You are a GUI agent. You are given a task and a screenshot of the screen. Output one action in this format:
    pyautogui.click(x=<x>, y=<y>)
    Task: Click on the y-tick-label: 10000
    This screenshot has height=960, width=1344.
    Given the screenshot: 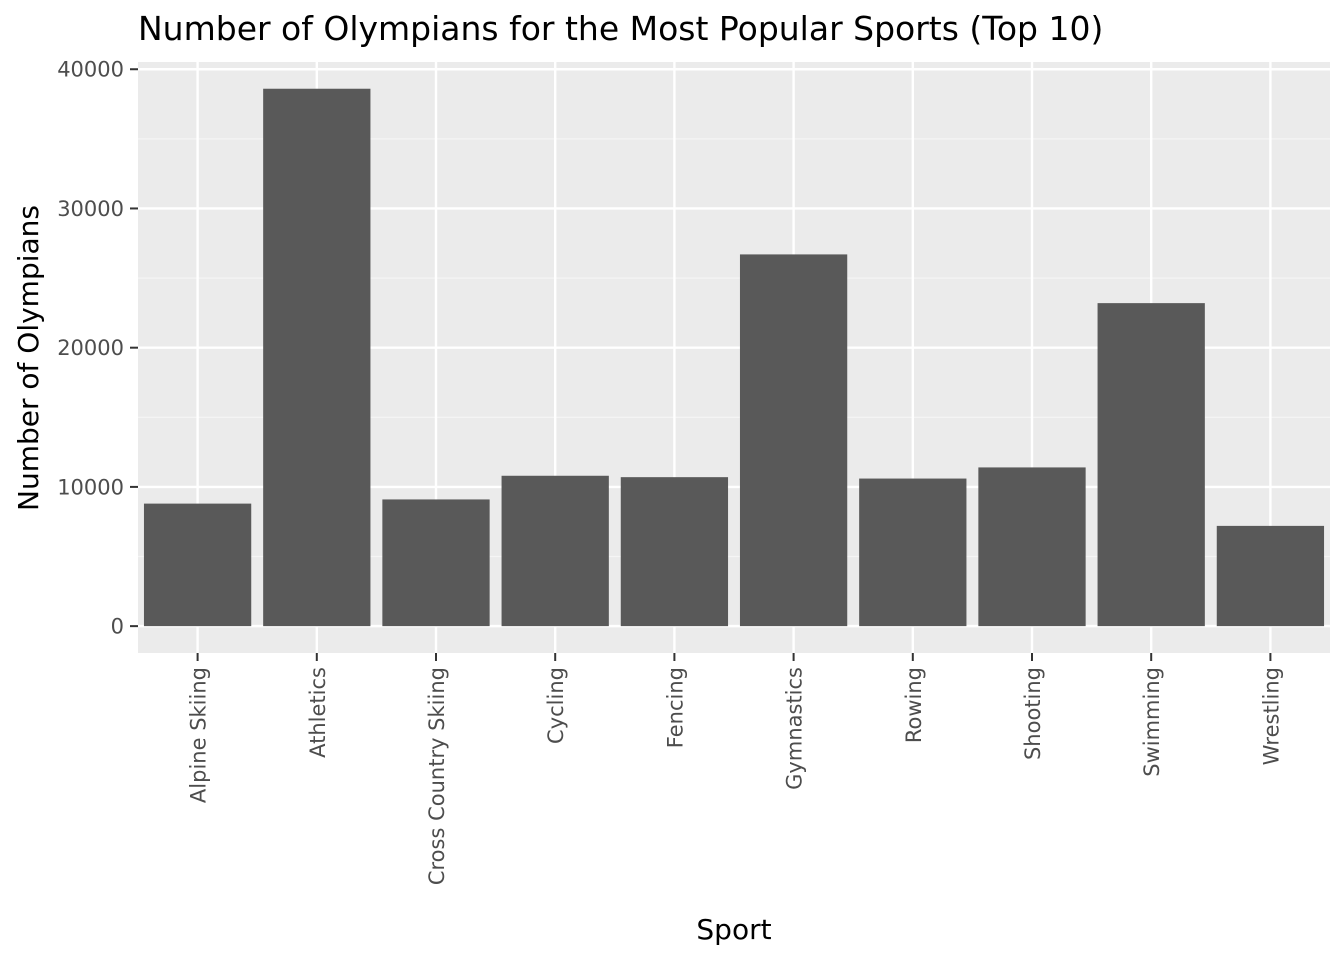 What is the action you would take?
    pyautogui.click(x=90, y=487)
    